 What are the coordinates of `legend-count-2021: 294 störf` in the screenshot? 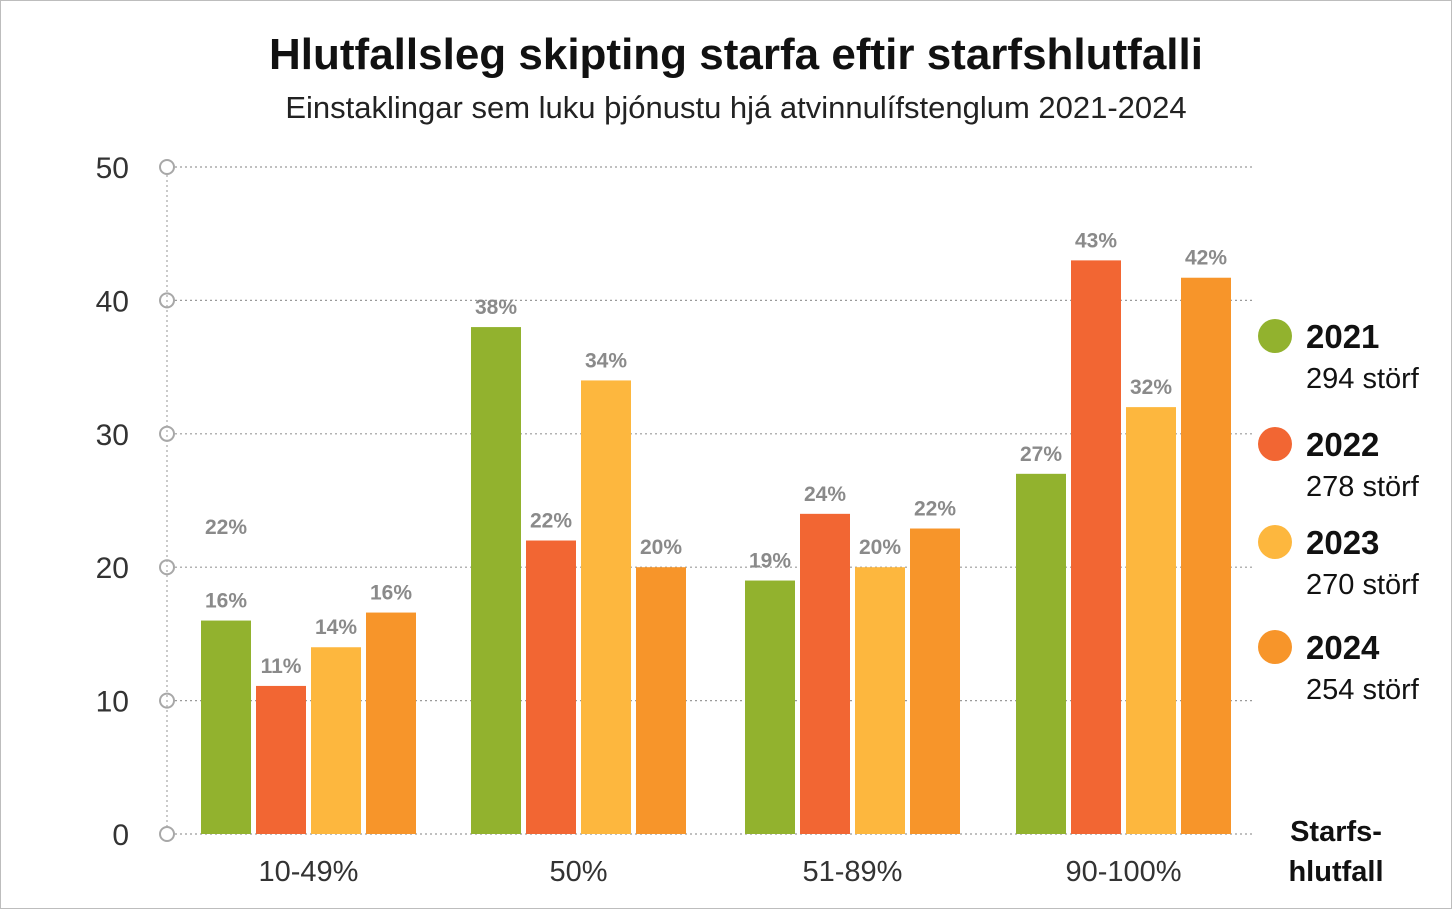 It's located at (1363, 379).